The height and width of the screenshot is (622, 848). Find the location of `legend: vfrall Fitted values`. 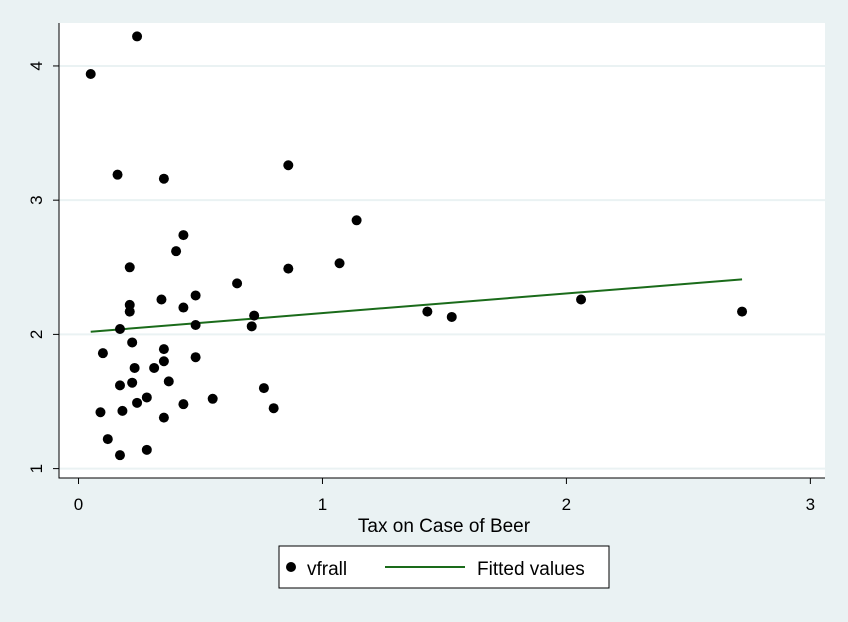

legend: vfrall Fitted values is located at coordinates (444, 567).